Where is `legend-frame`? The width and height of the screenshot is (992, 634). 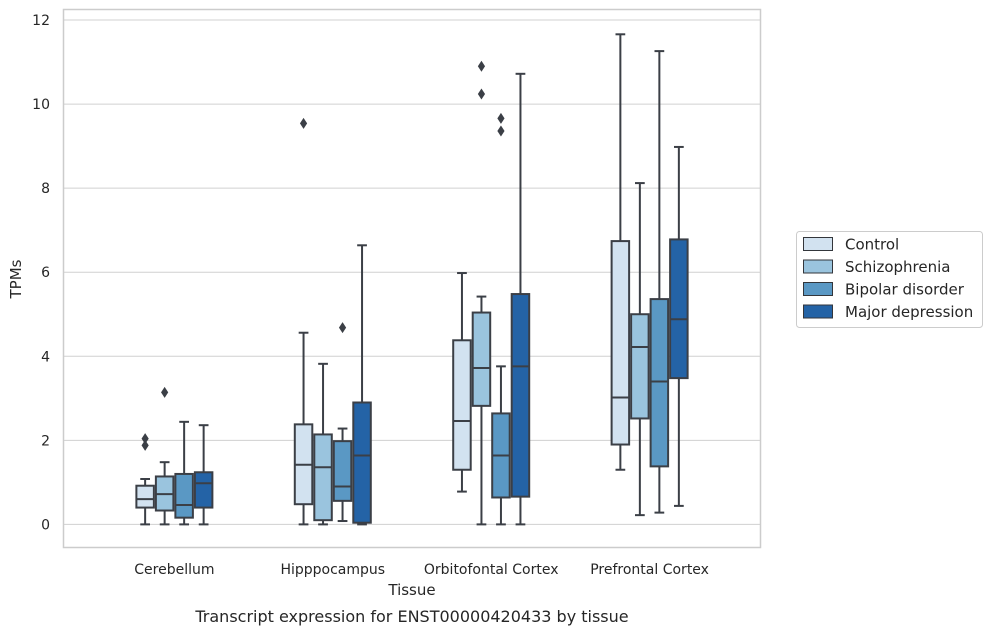 legend-frame is located at coordinates (889, 279).